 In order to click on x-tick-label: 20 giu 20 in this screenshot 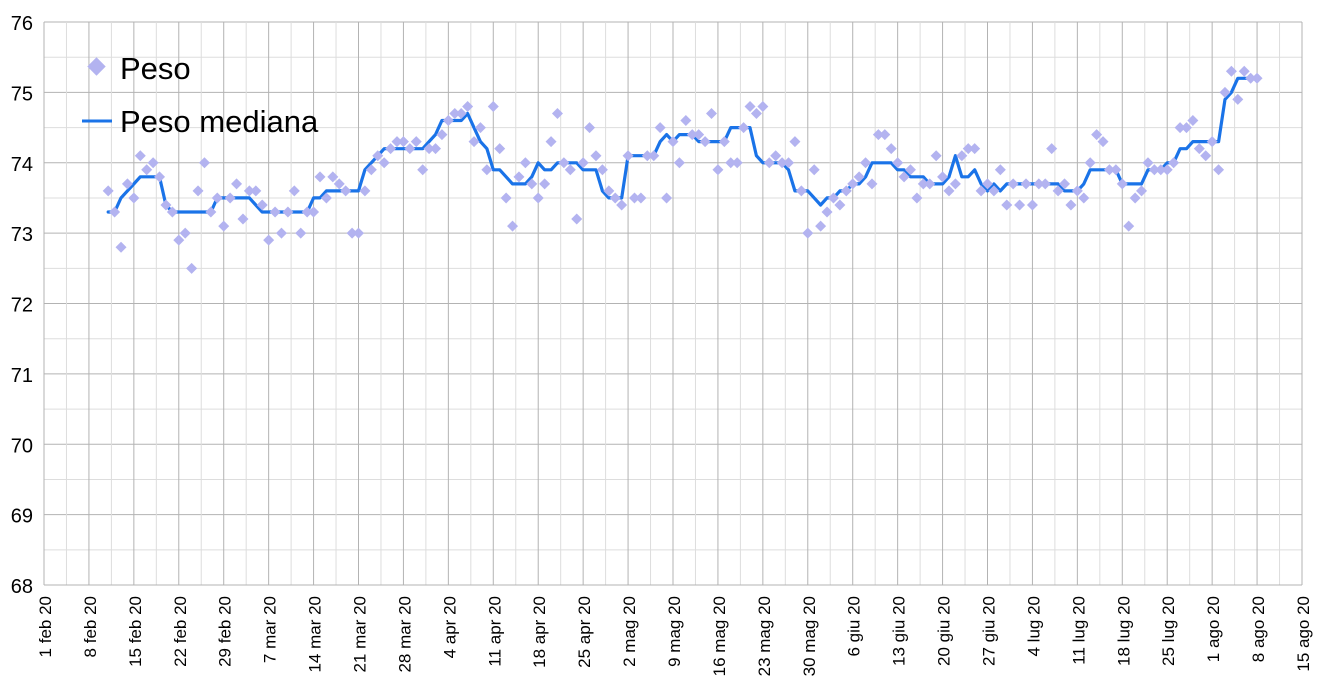, I will do `click(944, 631)`.